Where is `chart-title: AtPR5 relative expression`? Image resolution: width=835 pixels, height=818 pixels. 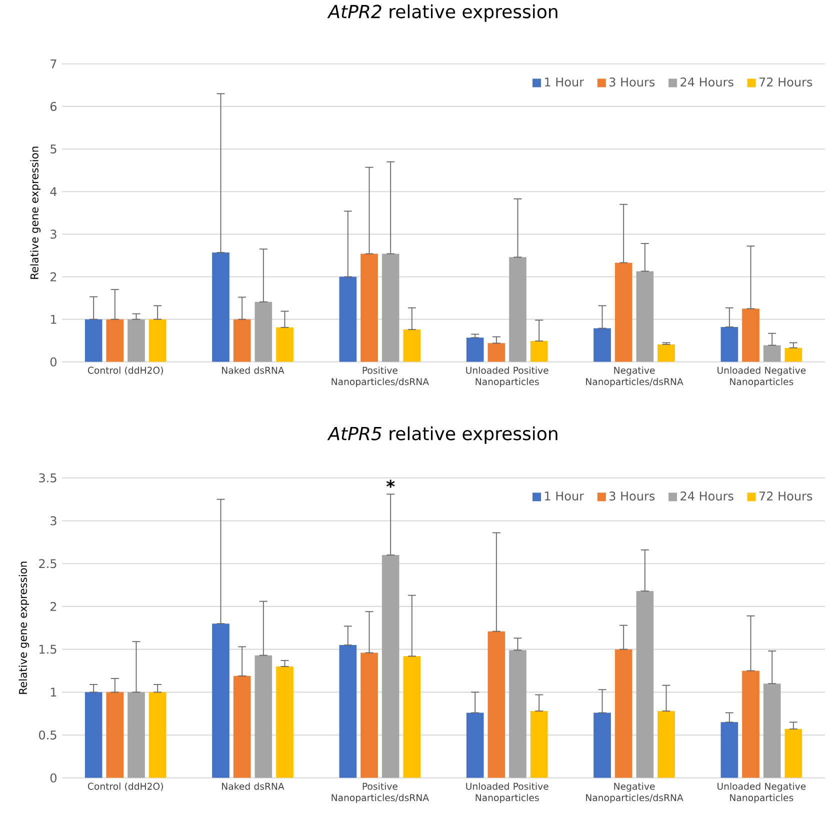 chart-title: AtPR5 relative expression is located at coordinates (442, 435).